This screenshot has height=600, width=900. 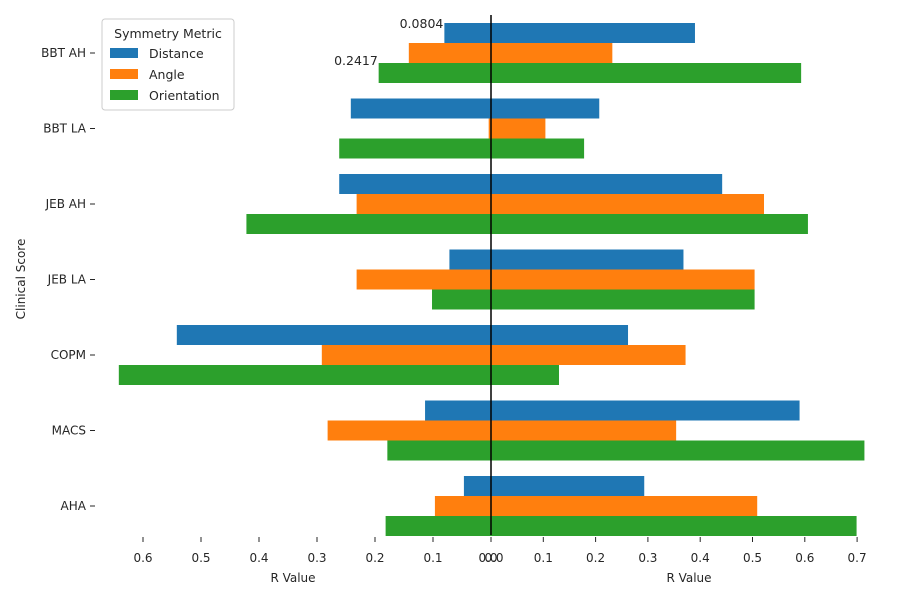 I want to click on bar-left-jeb-ah-orientation, so click(x=368, y=224).